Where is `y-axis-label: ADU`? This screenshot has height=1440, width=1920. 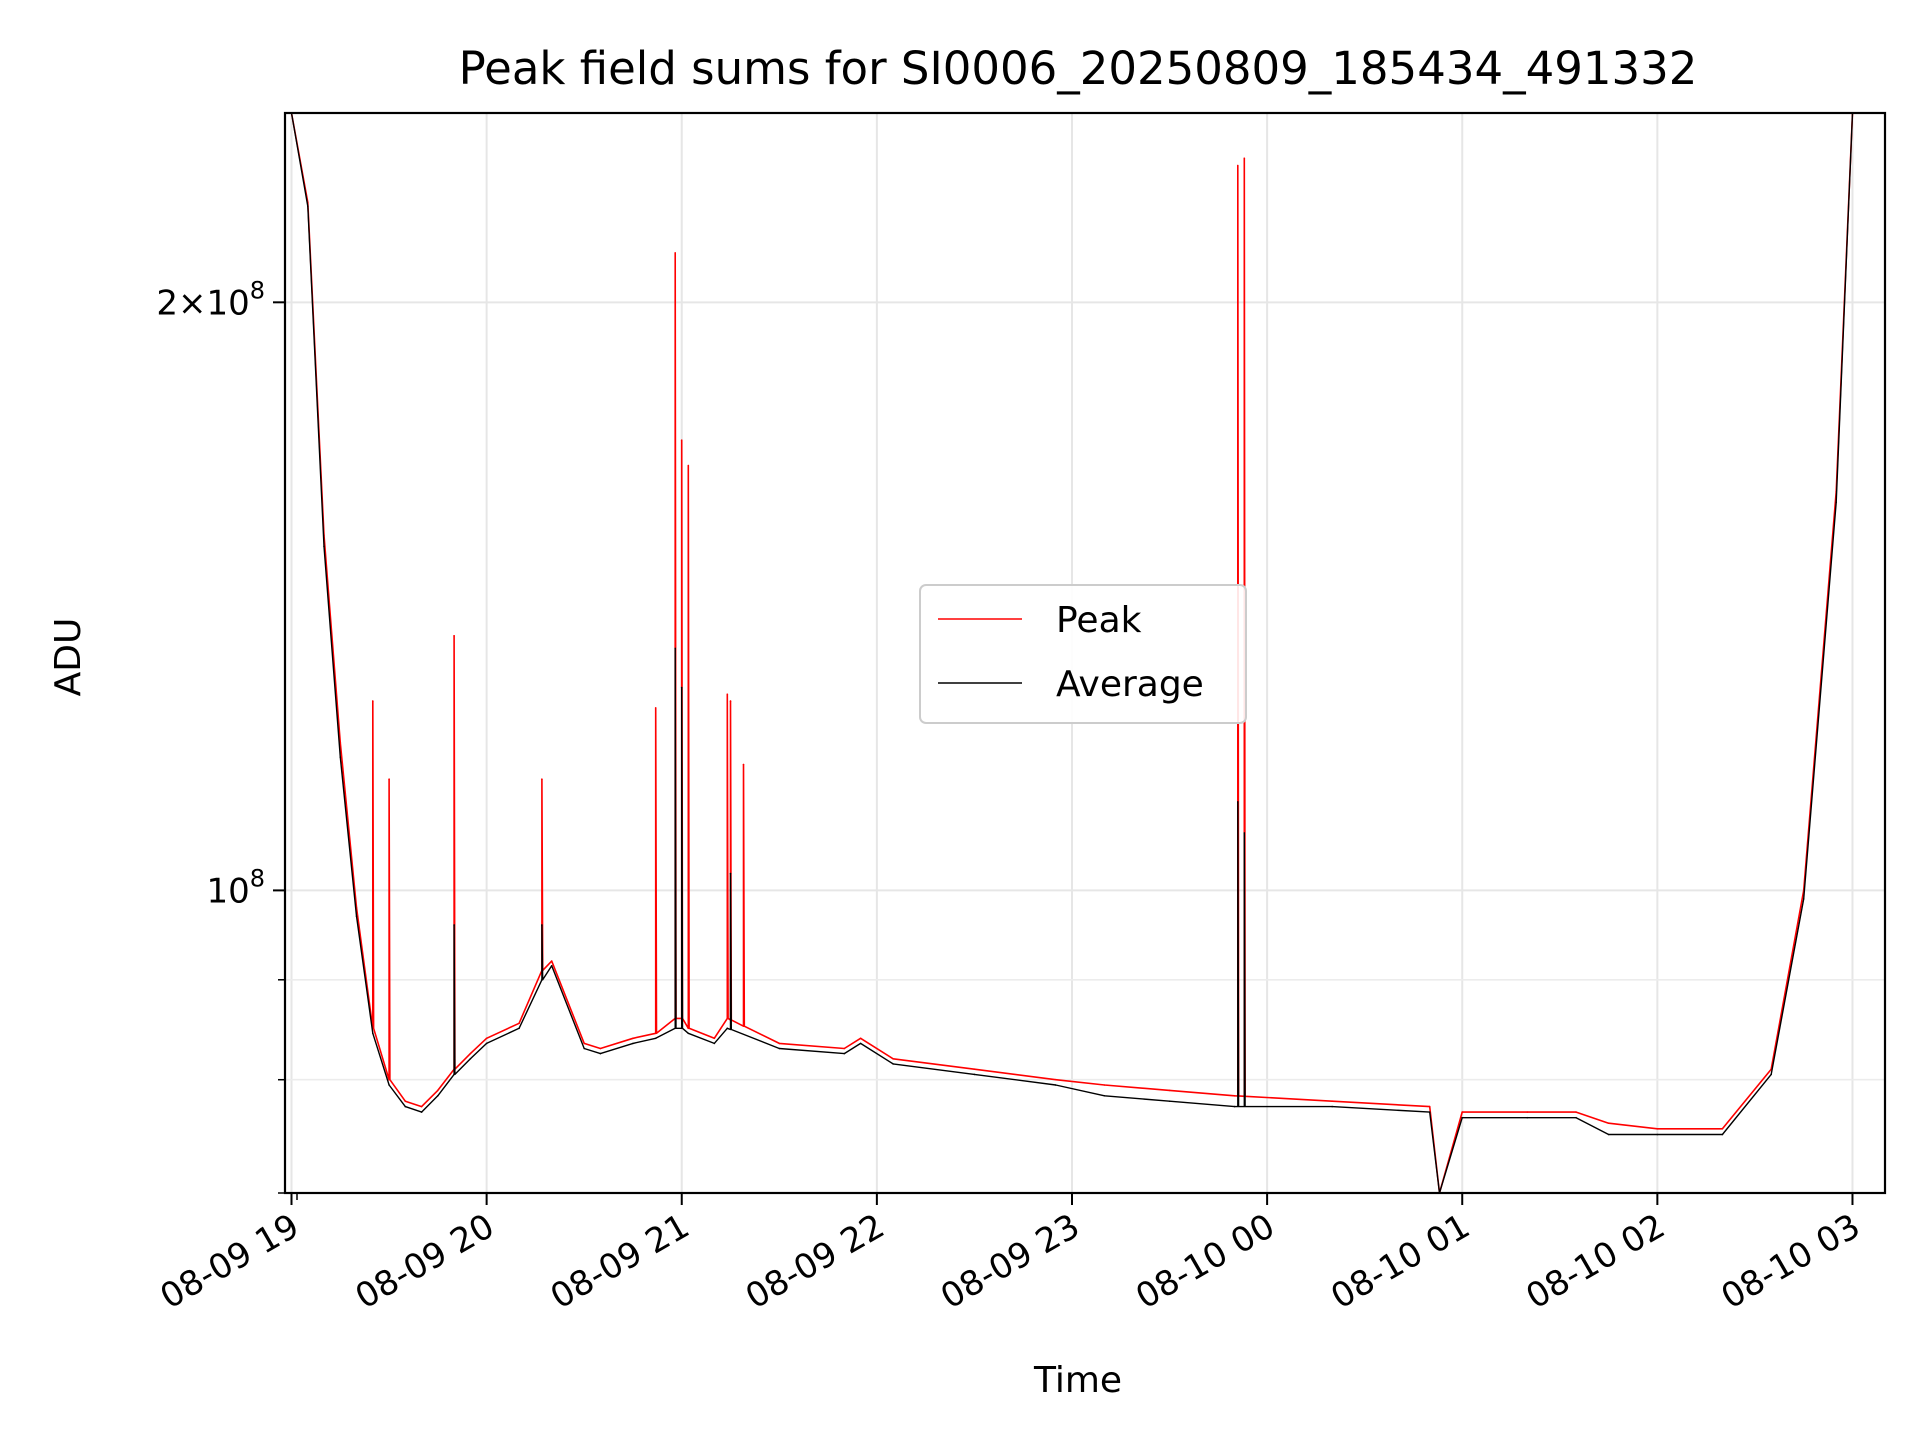 y-axis-label: ADU is located at coordinates (68, 657).